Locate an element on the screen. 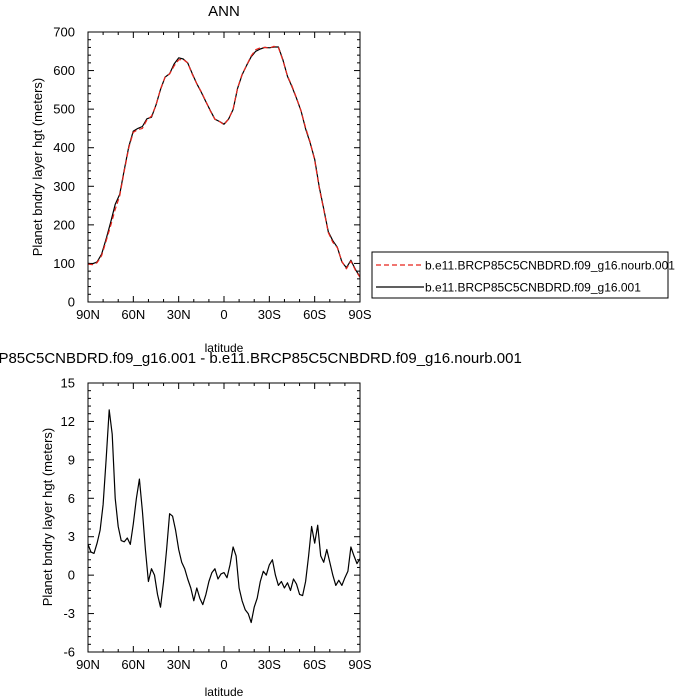 This screenshot has width=700, height=700. top-x-tick-label: 90N is located at coordinates (88, 314).